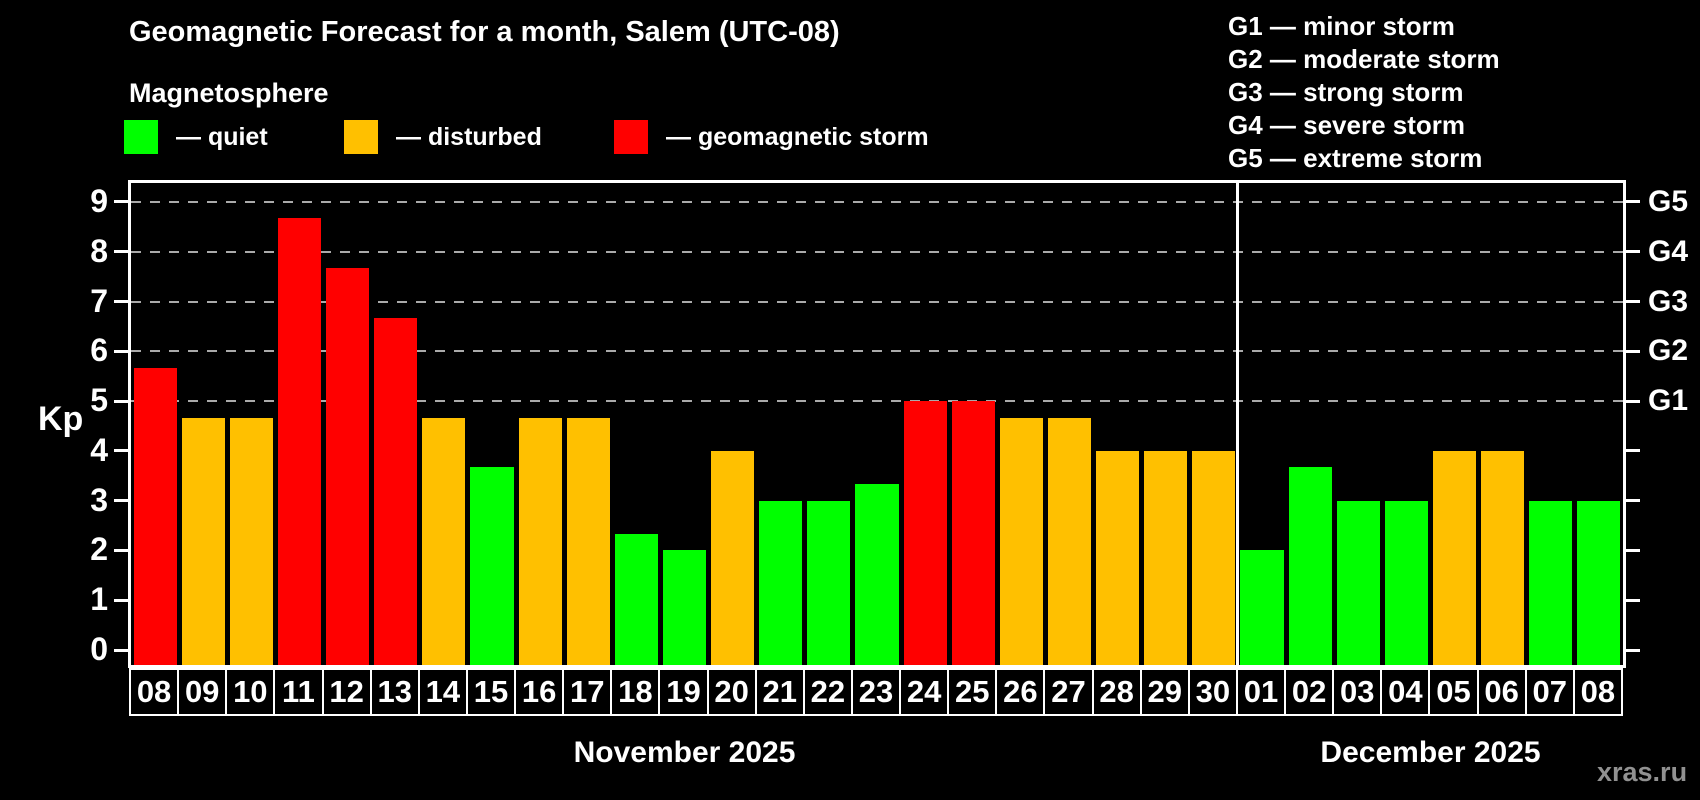 Image resolution: width=1700 pixels, height=800 pixels. Describe the element at coordinates (1212, 692) in the screenshot. I see `day-label-nov-30: 30` at that location.